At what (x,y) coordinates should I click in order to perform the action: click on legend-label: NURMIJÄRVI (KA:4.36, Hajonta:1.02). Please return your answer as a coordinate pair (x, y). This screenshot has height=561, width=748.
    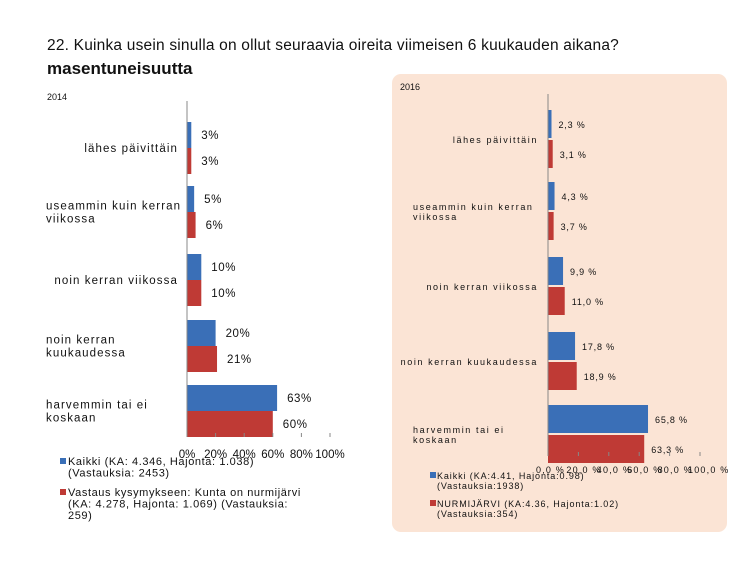
    Looking at the image, I should click on (528, 504).